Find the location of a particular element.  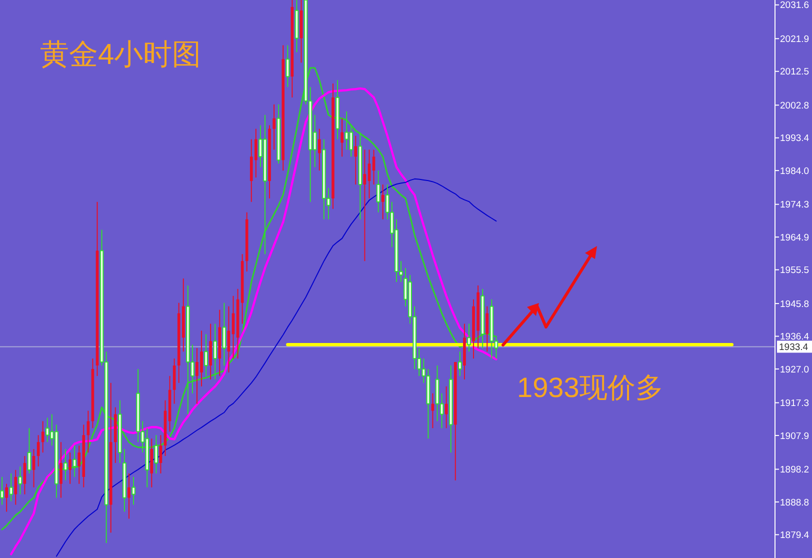

y-tick-label: 2021.9 is located at coordinates (795, 39).